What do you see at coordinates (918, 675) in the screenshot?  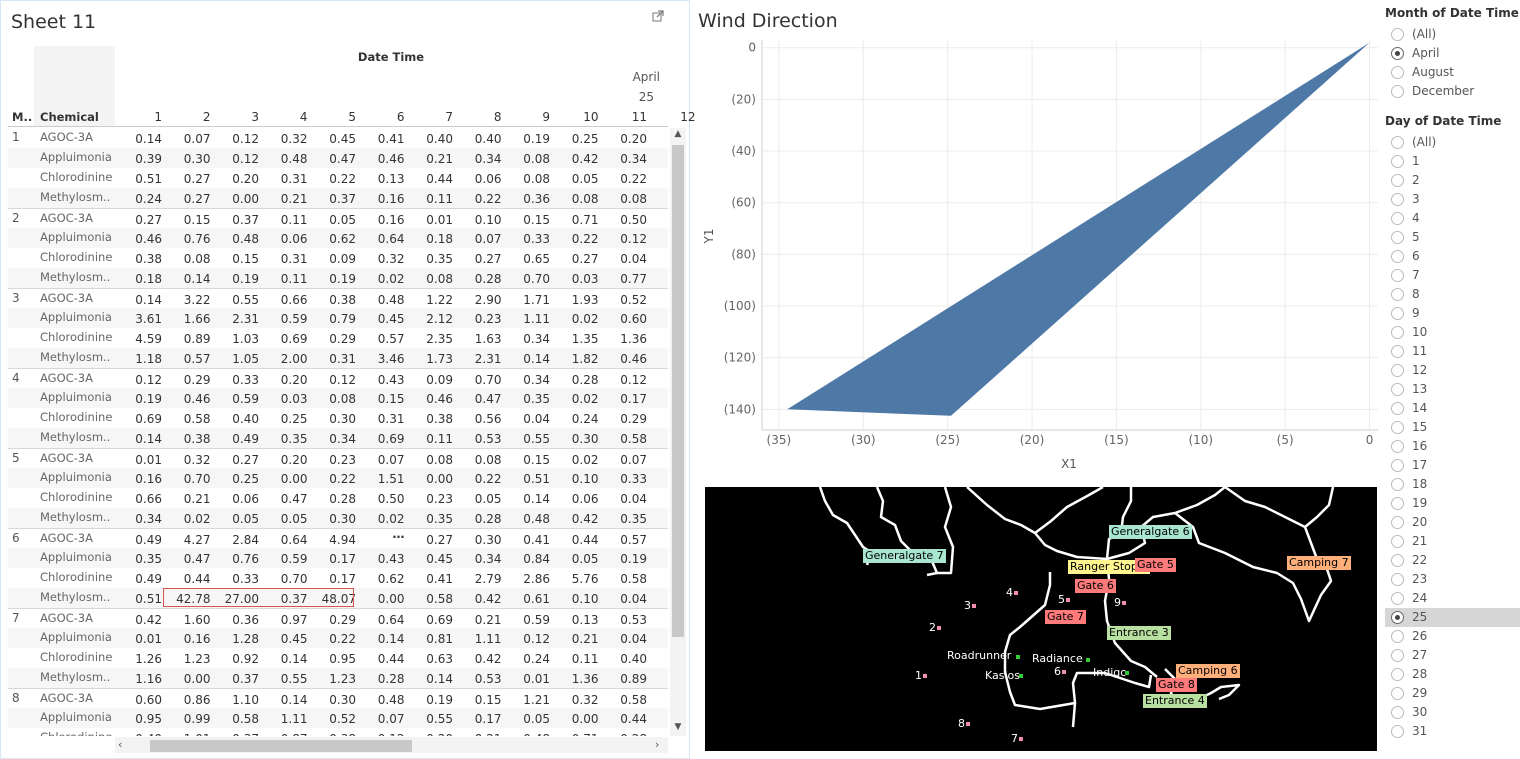 I see `sensor-label: 1` at bounding box center [918, 675].